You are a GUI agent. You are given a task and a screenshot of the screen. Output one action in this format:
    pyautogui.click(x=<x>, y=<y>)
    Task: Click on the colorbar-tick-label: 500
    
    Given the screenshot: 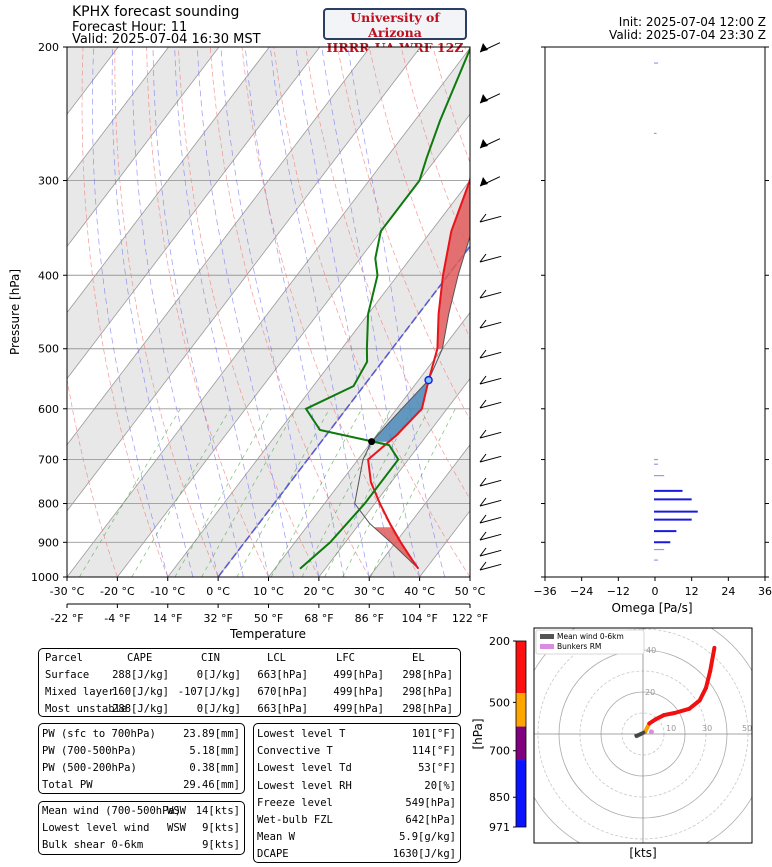 What is the action you would take?
    pyautogui.click(x=499, y=702)
    